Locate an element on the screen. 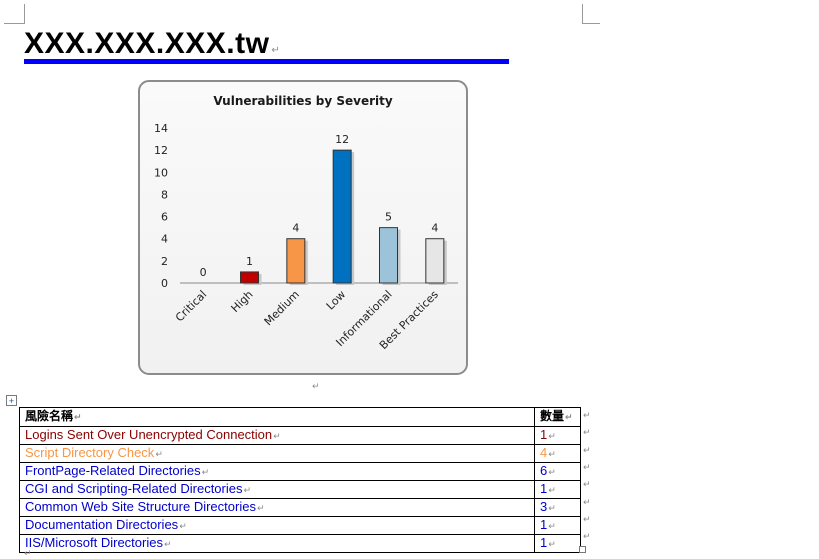  header-count: 數量 is located at coordinates (552, 416).